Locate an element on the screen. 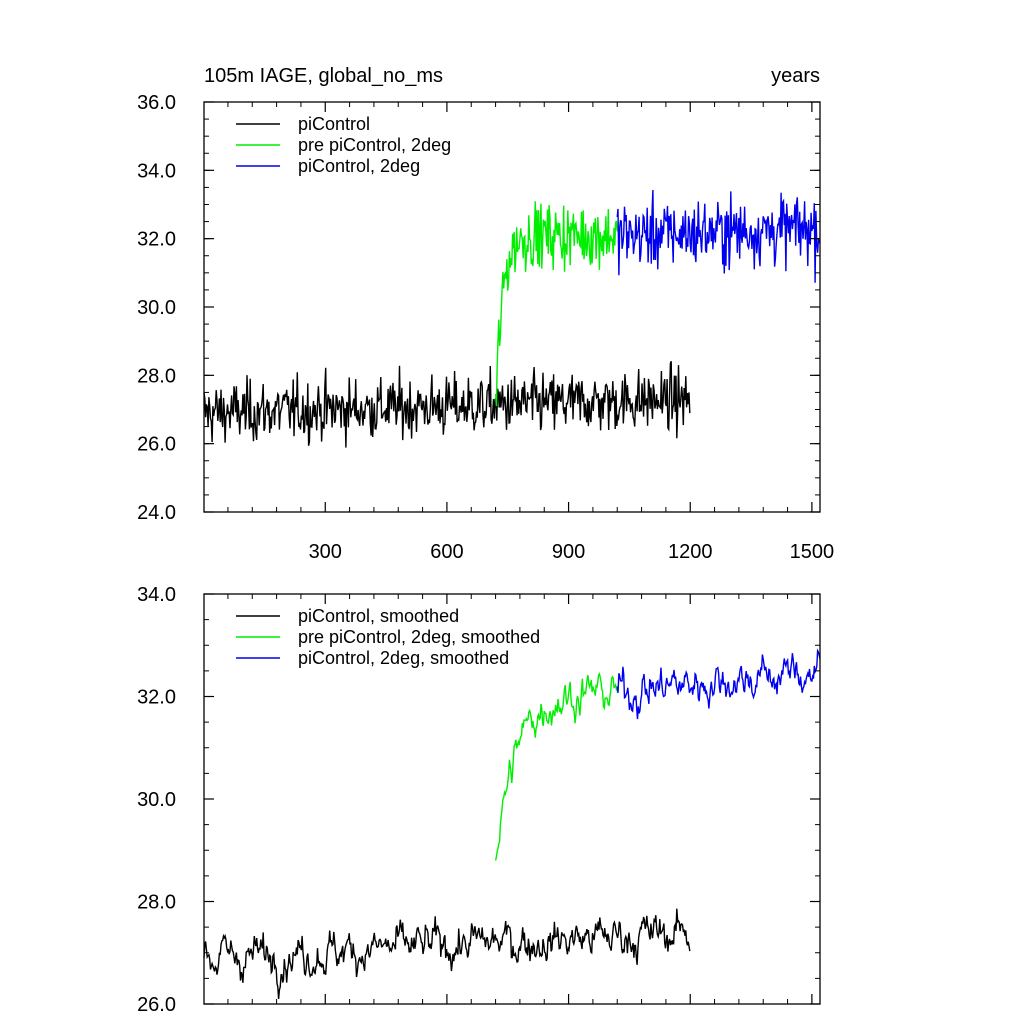 The height and width of the screenshot is (1024, 1024). x-tick-label: 1500 is located at coordinates (812, 552).